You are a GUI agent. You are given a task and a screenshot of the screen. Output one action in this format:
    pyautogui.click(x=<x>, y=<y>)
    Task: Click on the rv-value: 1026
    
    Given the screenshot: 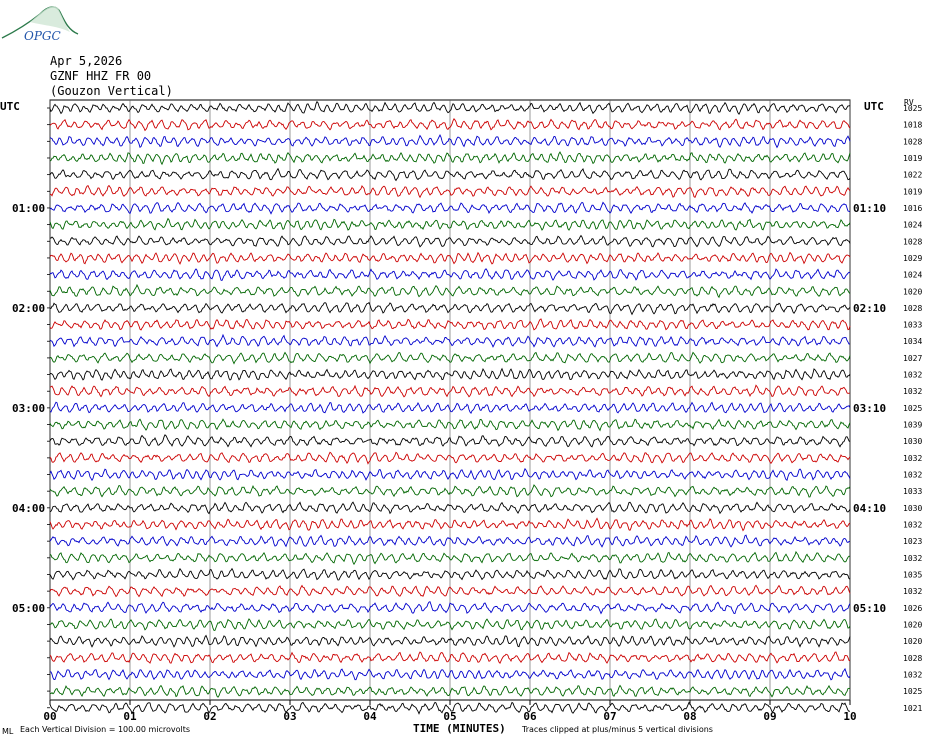 What is the action you would take?
    pyautogui.click(x=912, y=608)
    